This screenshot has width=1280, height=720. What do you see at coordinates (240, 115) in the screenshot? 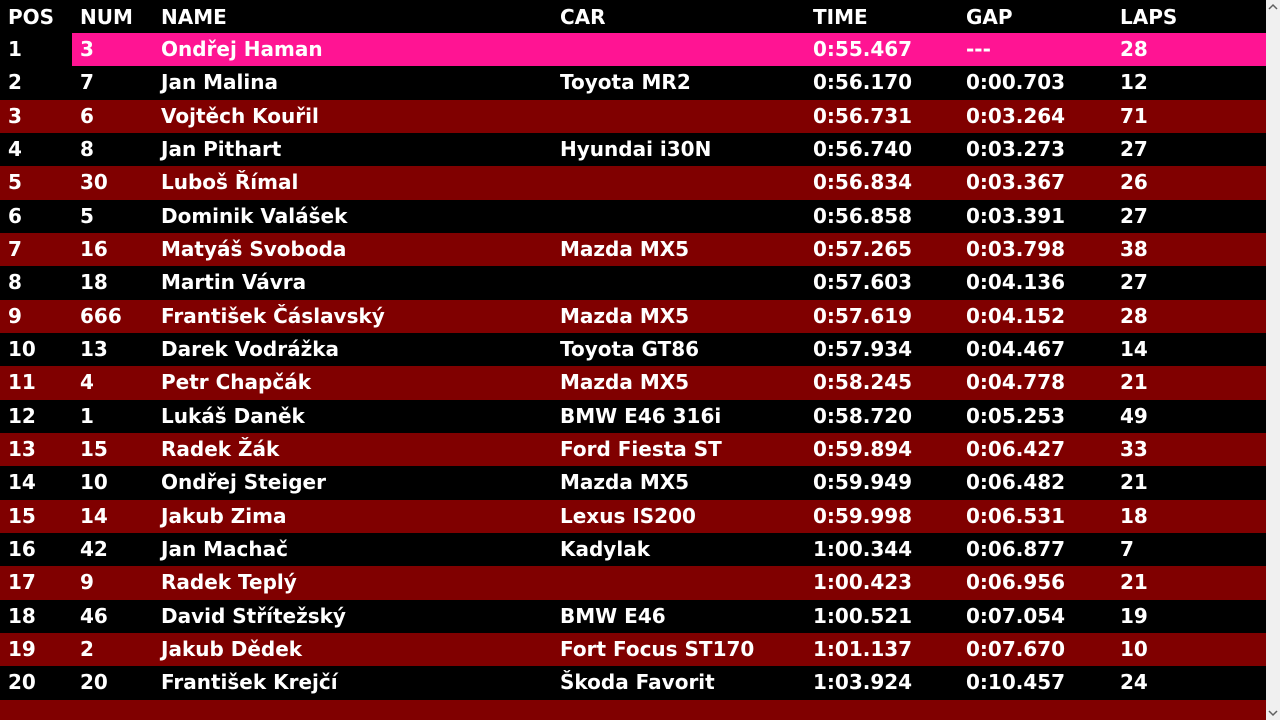
I see `table-cell: Vojtěch Kouřil` at bounding box center [240, 115].